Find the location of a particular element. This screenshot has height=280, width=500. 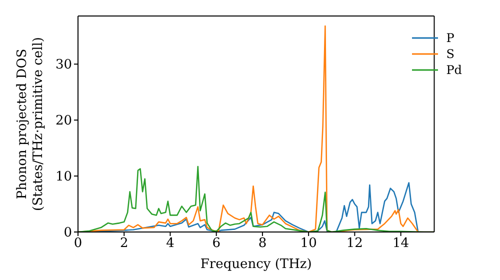

x-tick-label: 10 is located at coordinates (308, 244).